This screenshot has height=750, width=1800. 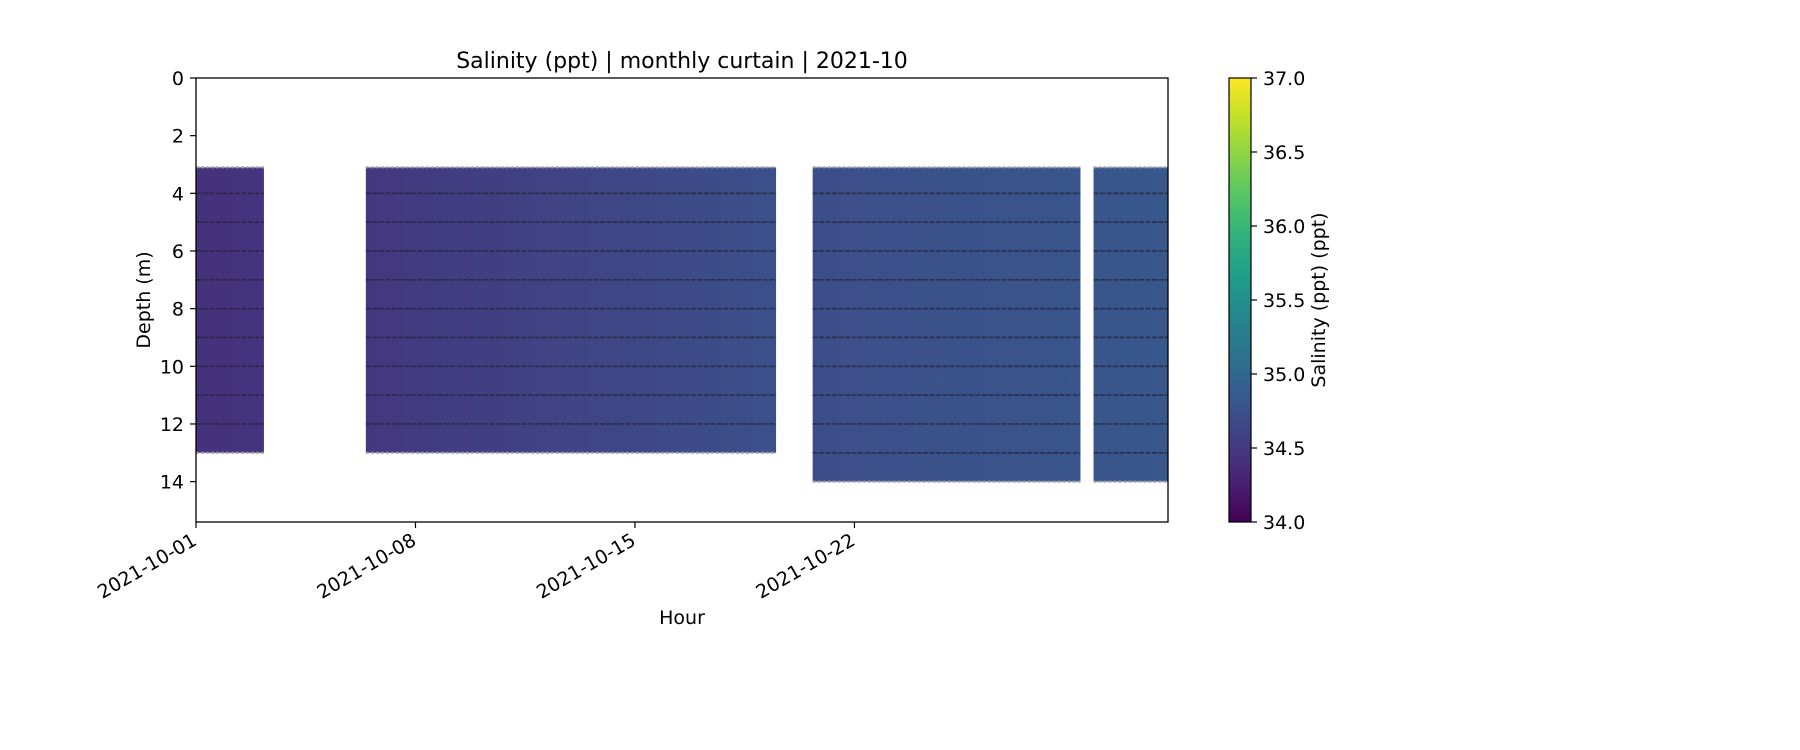 What do you see at coordinates (1284, 153) in the screenshot?
I see `colorbar-tick-label: 36.5` at bounding box center [1284, 153].